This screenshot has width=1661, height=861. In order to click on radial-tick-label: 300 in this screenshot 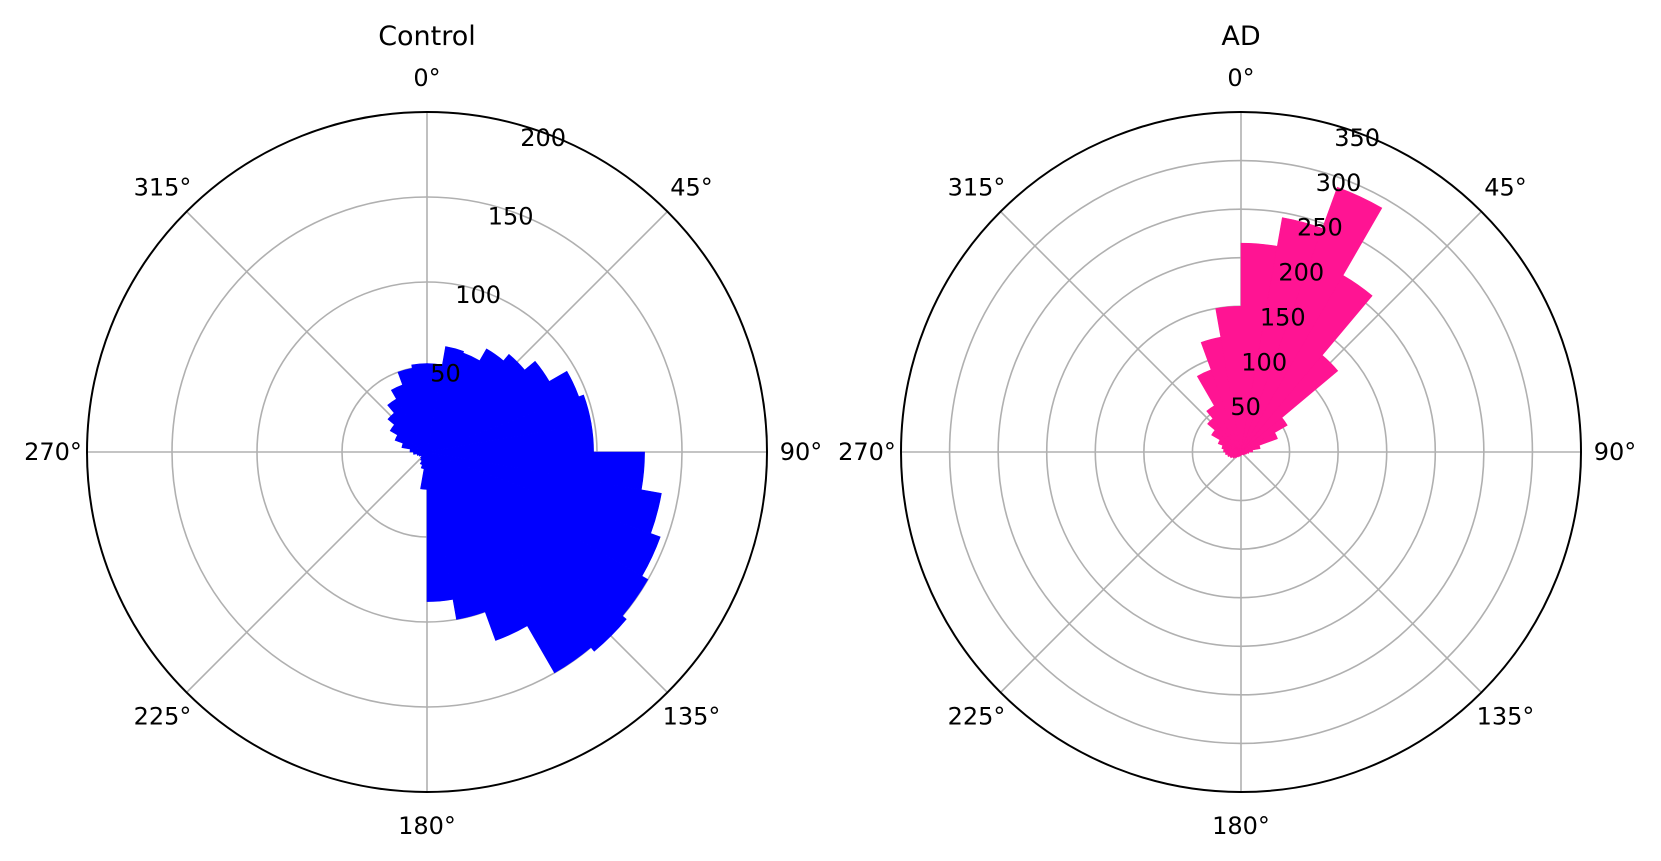, I will do `click(1339, 183)`.